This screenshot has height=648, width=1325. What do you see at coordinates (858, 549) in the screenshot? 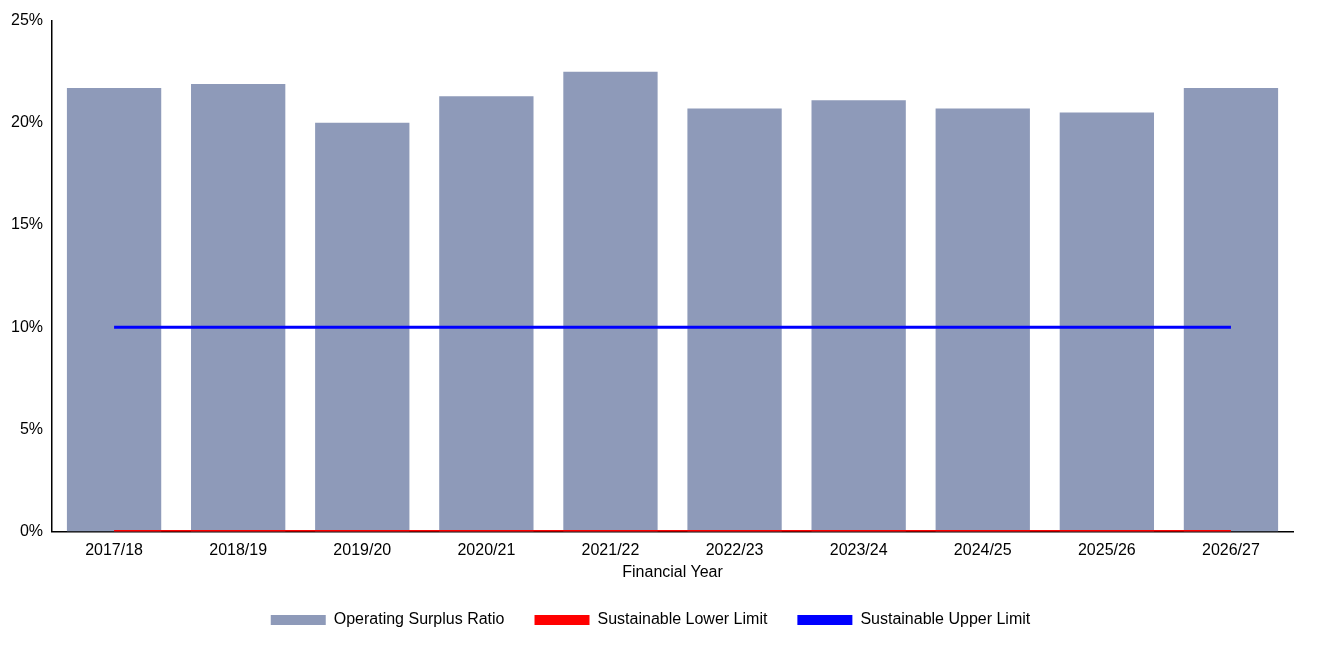
I see `x-tick-label: 2023/24` at bounding box center [858, 549].